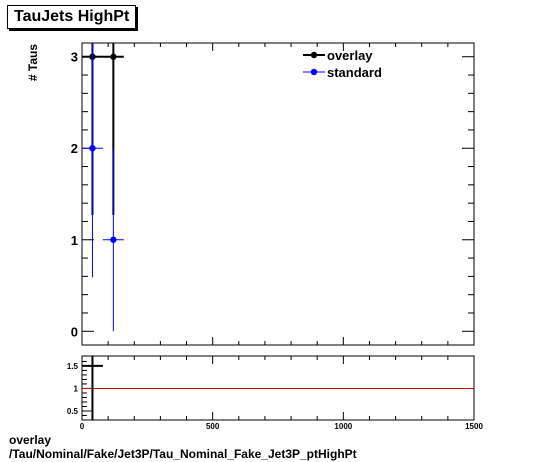 This screenshot has height=462, width=546. I want to click on footer-label: overlay, so click(30, 440).